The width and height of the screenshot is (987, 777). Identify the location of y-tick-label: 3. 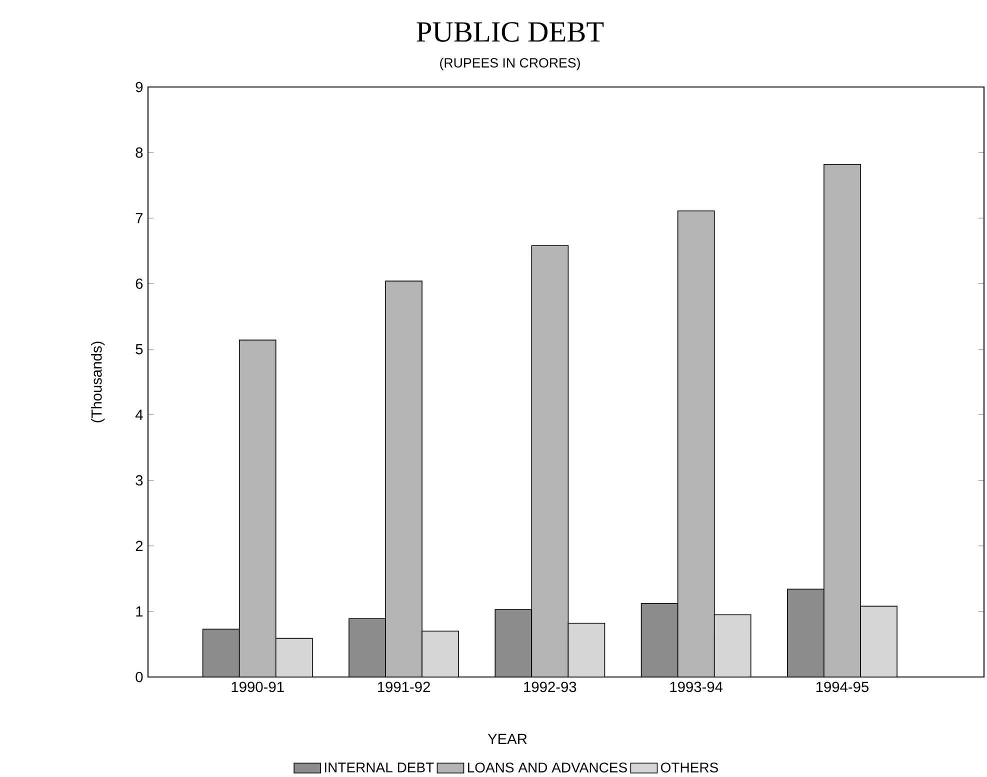
(139, 480).